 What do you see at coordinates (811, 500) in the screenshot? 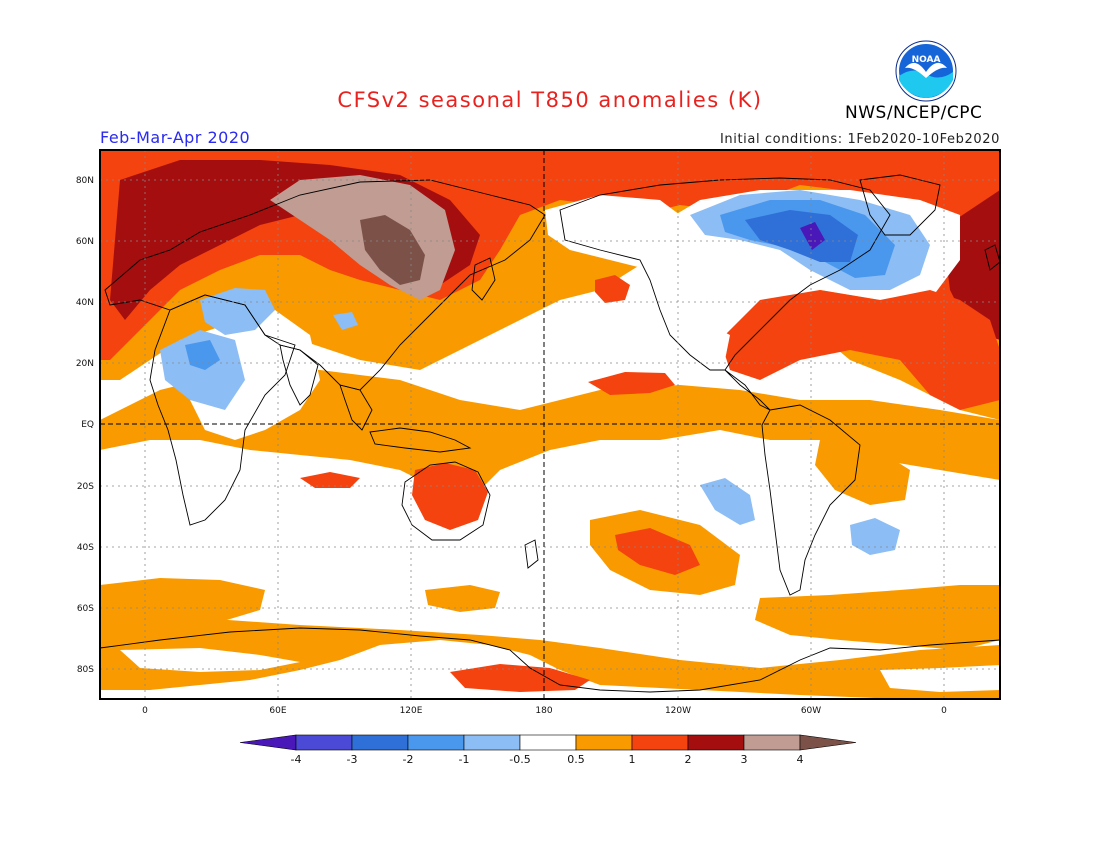
I see `coast-south-america` at bounding box center [811, 500].